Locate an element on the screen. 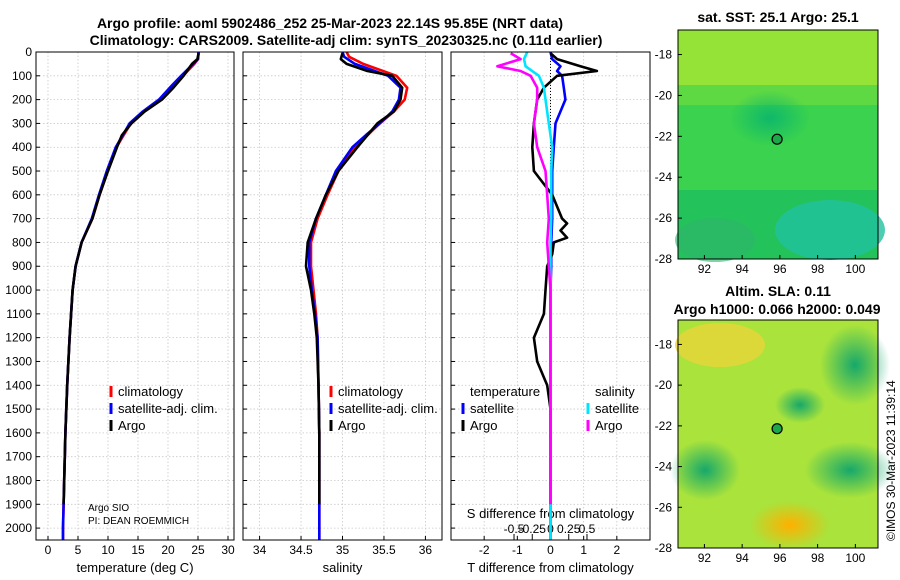  map-x-tick-label: 92 is located at coordinates (705, 269).